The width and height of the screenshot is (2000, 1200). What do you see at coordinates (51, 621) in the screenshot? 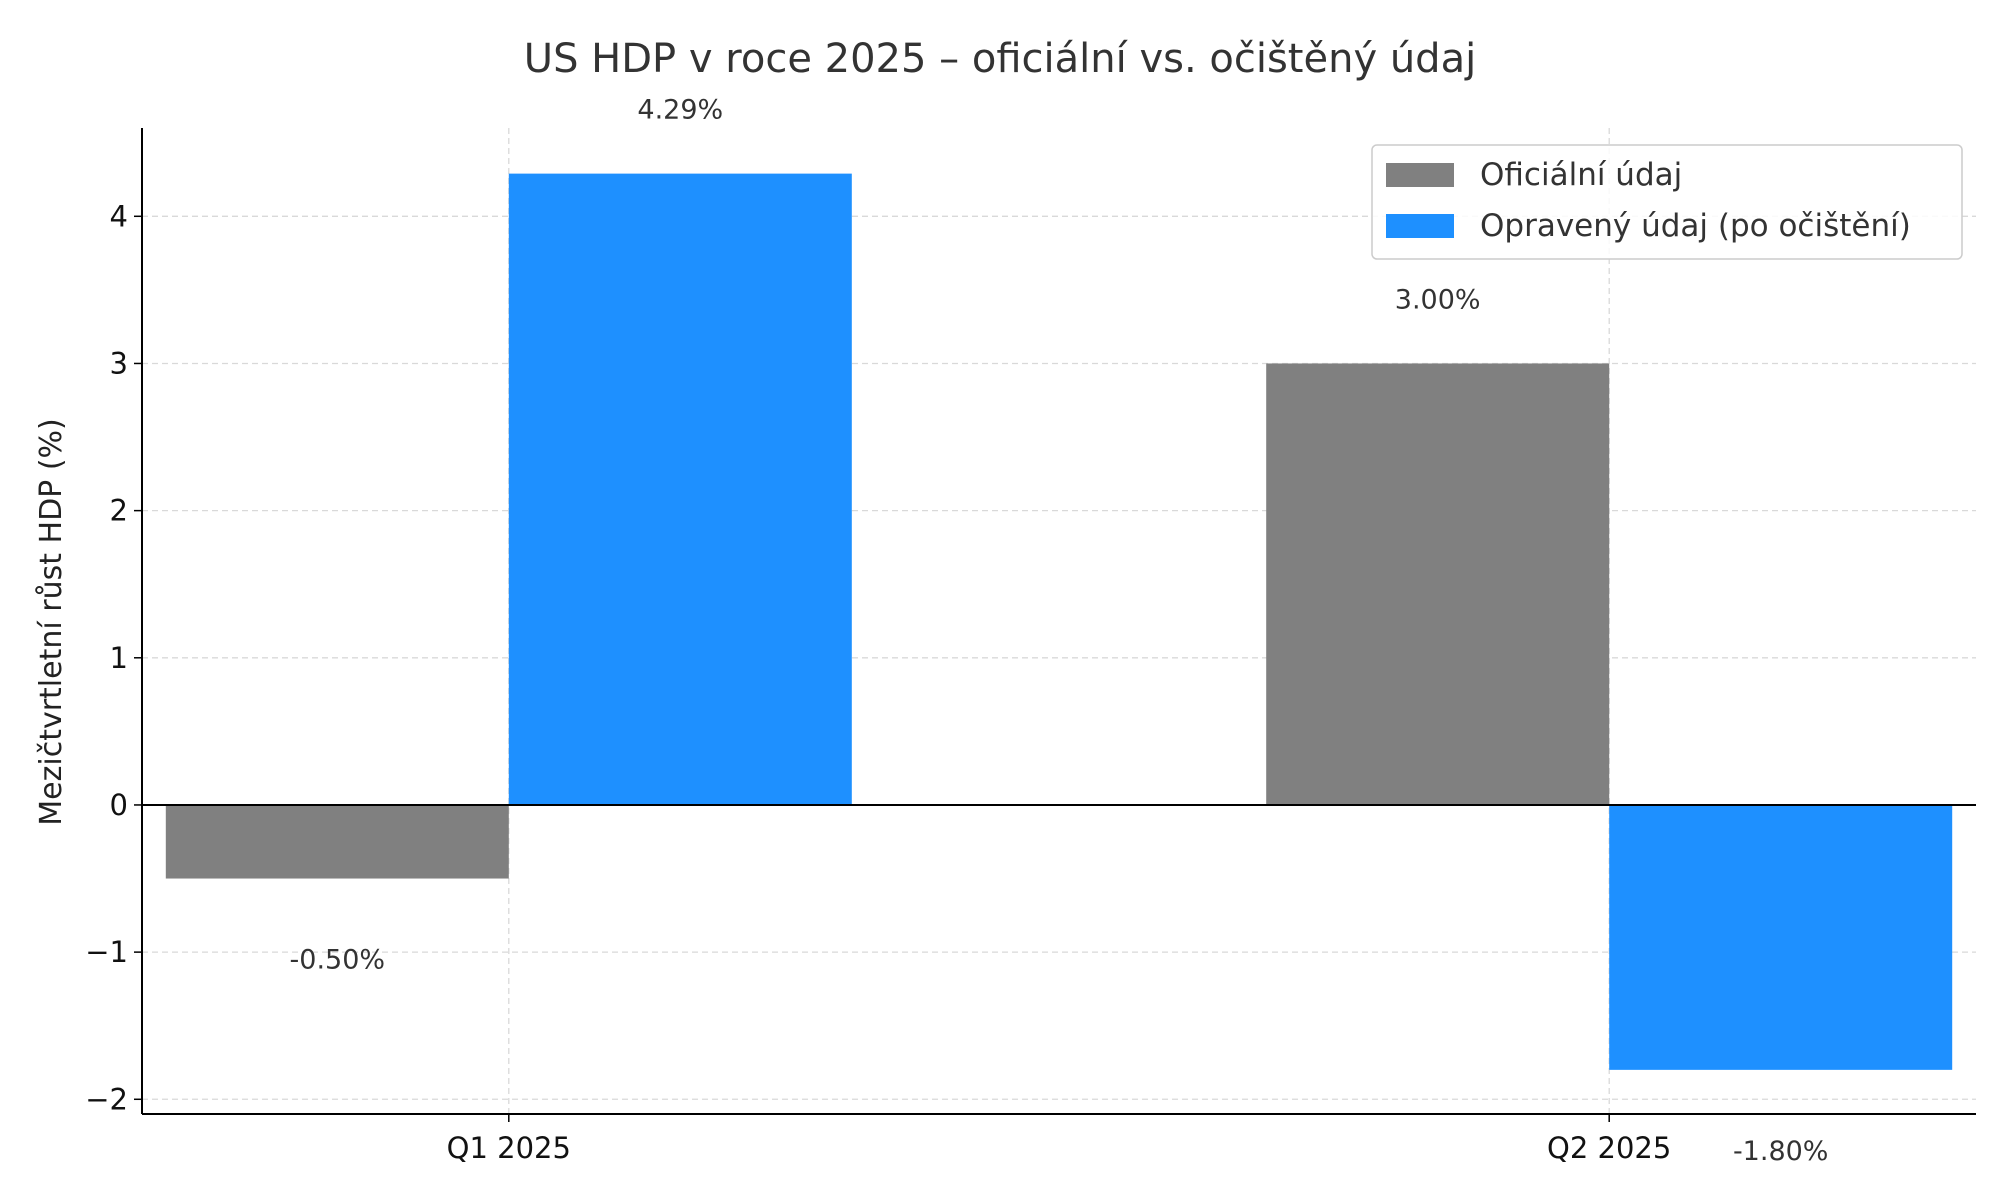
I see `y-axis-label: Mezičtvrtletní růst HDP (%)` at bounding box center [51, 621].